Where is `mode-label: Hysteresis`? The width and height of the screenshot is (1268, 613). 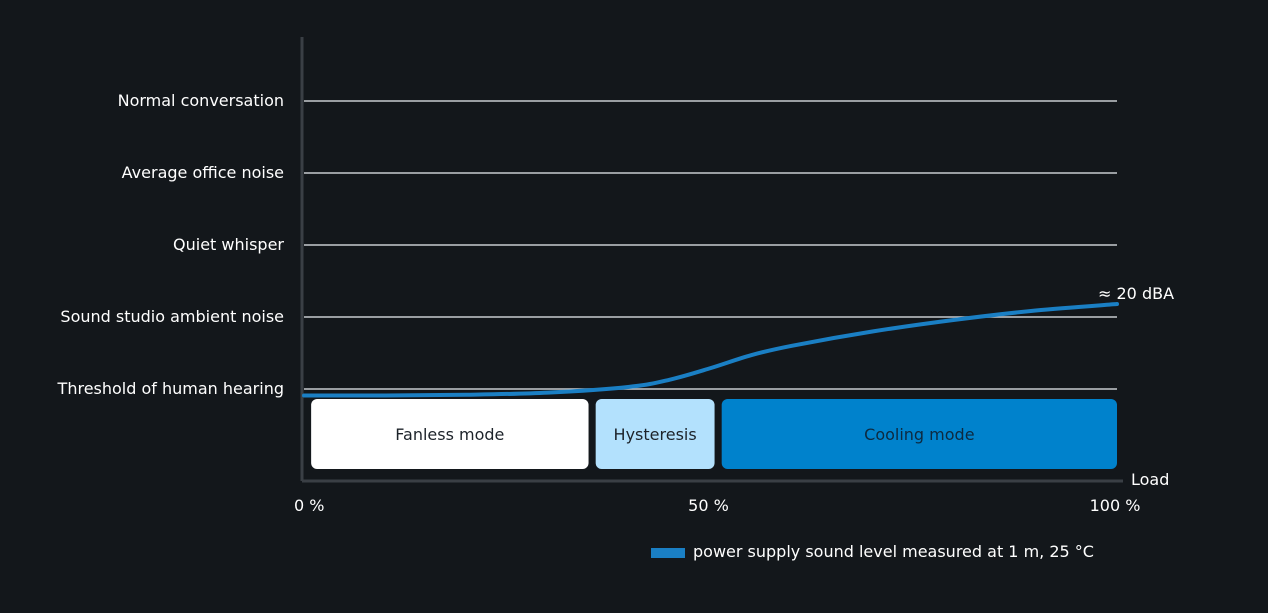
mode-label: Hysteresis is located at coordinates (655, 434).